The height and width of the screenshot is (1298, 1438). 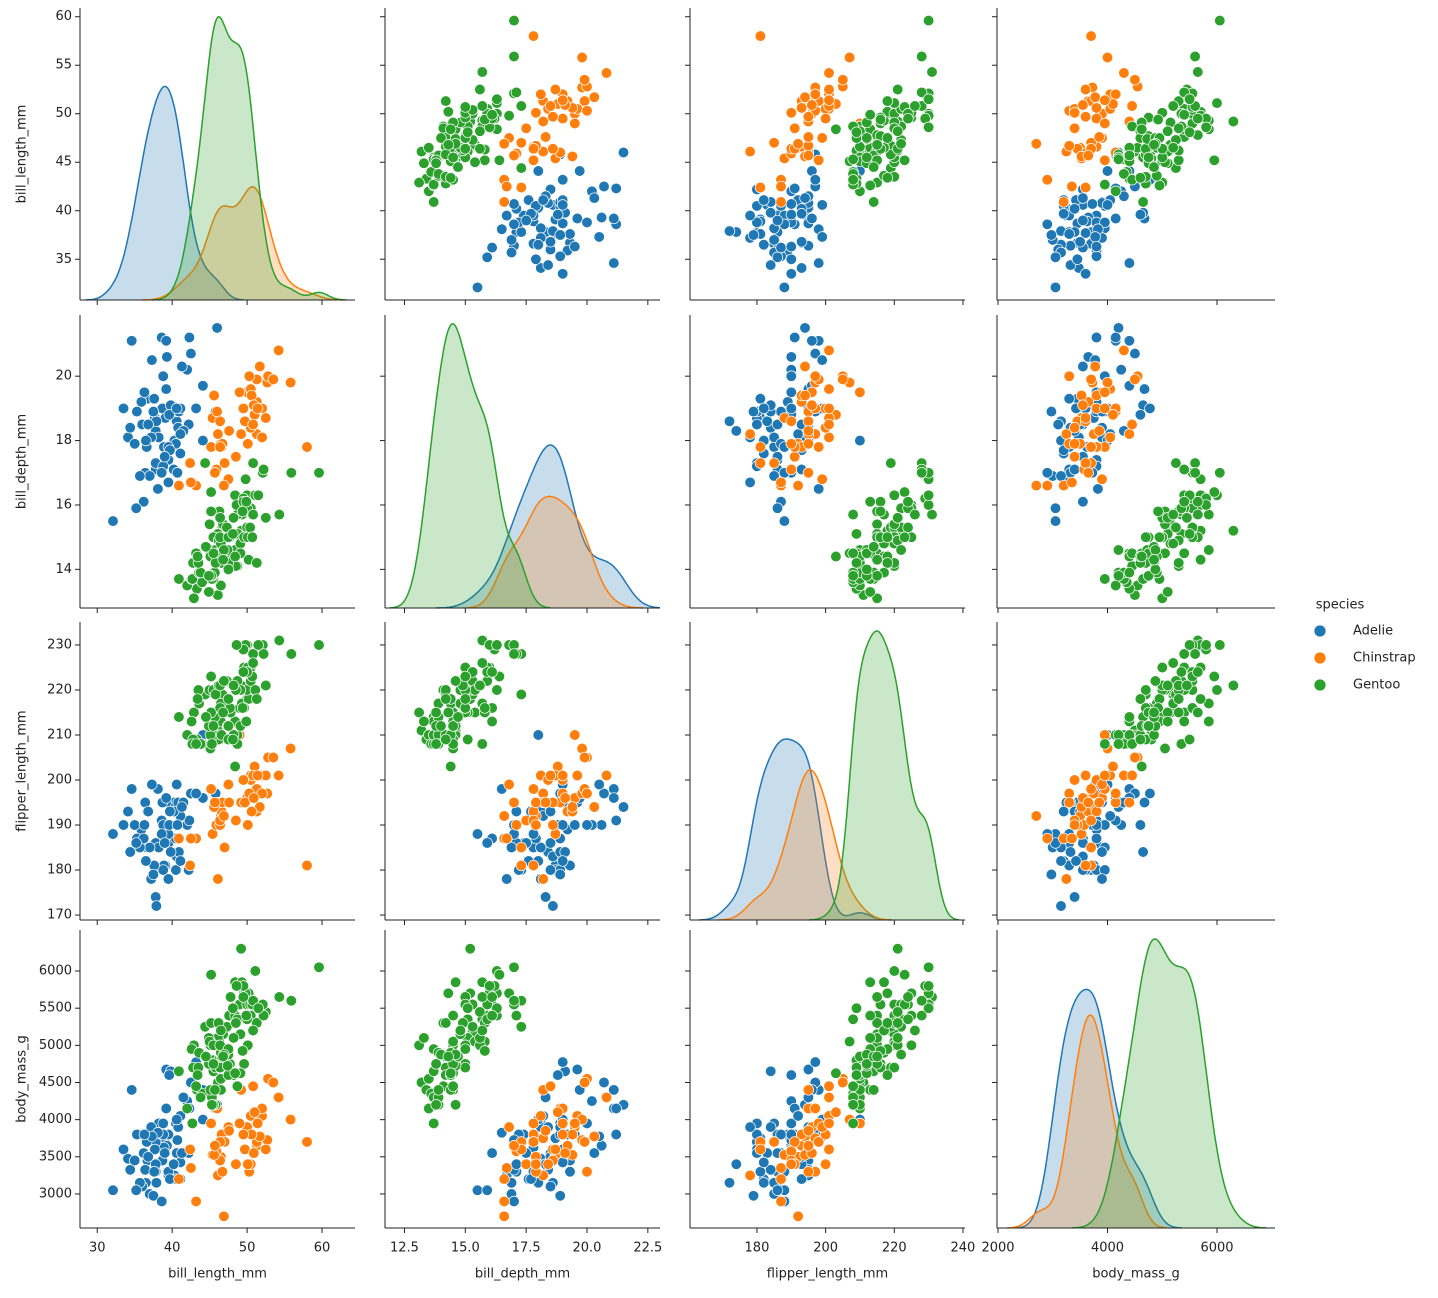 I want to click on y-tick-label: 190, so click(x=59, y=825).